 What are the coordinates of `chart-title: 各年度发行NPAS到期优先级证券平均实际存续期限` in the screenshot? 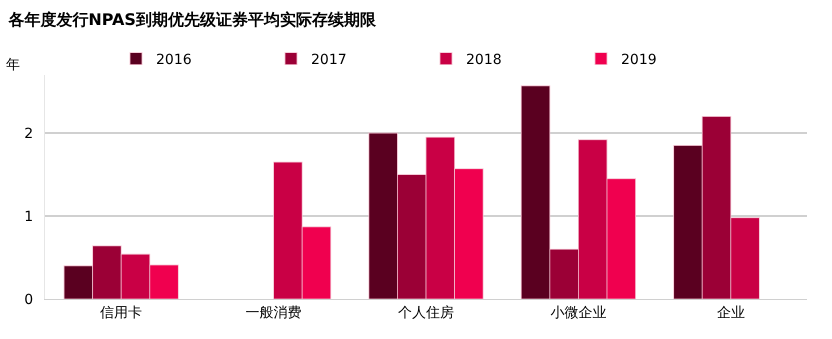 It's located at (192, 19).